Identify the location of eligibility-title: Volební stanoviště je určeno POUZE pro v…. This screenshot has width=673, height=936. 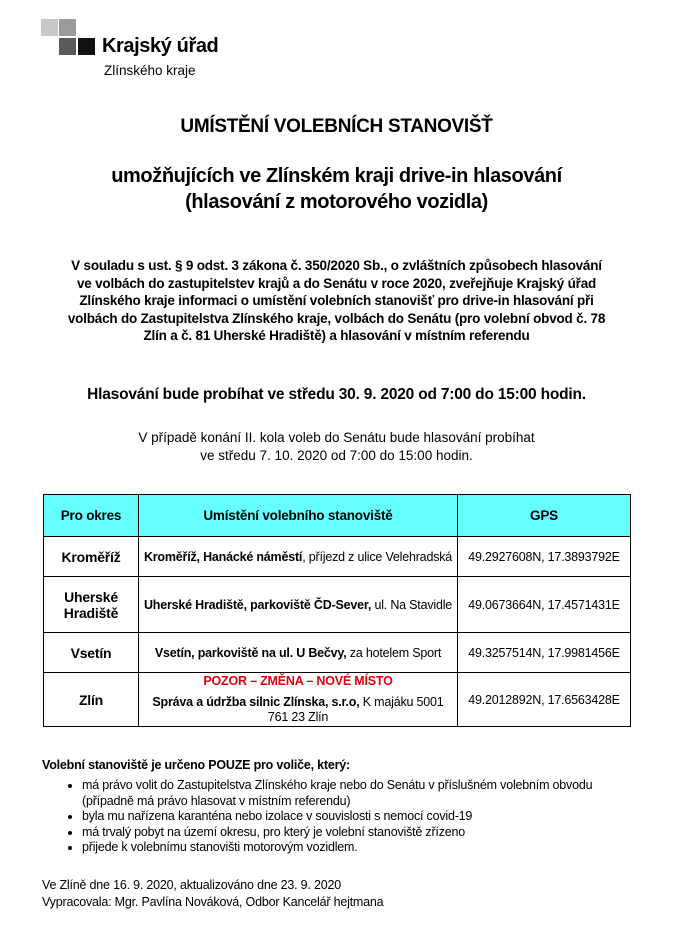
(196, 765).